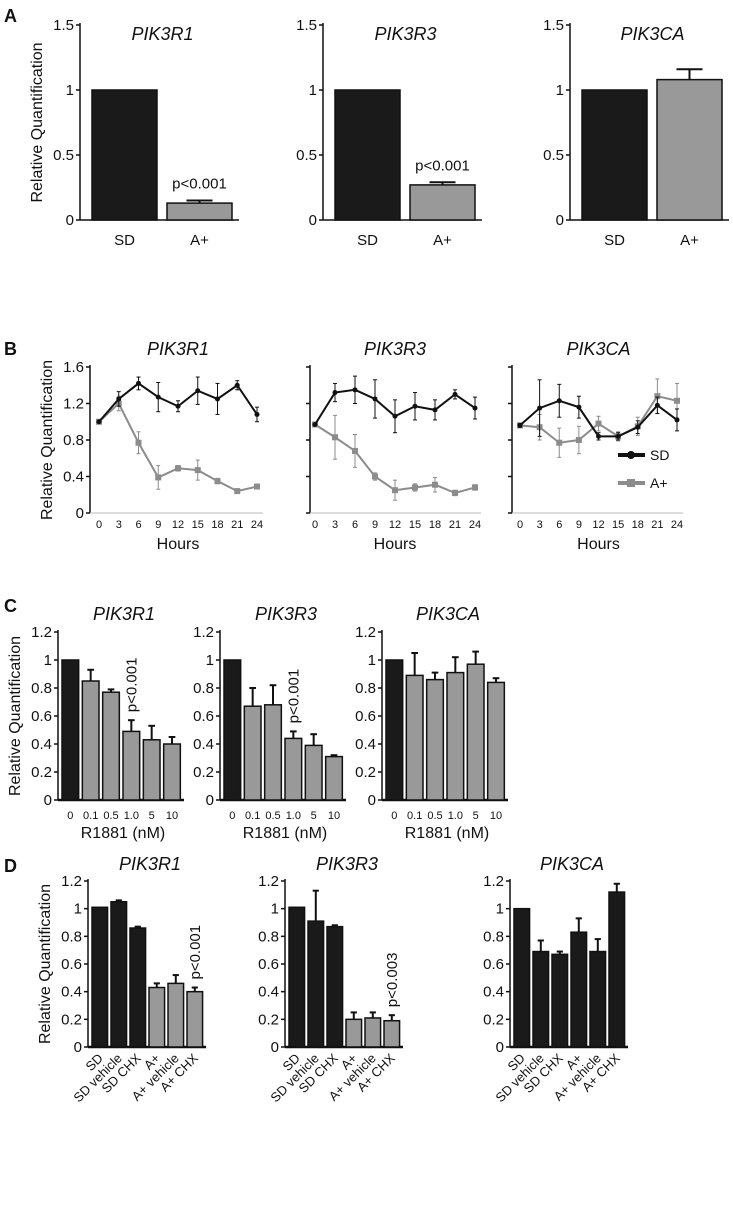 This screenshot has width=733, height=1207. What do you see at coordinates (71, 1019) in the screenshot?
I see `y-tick-label: 0.2` at bounding box center [71, 1019].